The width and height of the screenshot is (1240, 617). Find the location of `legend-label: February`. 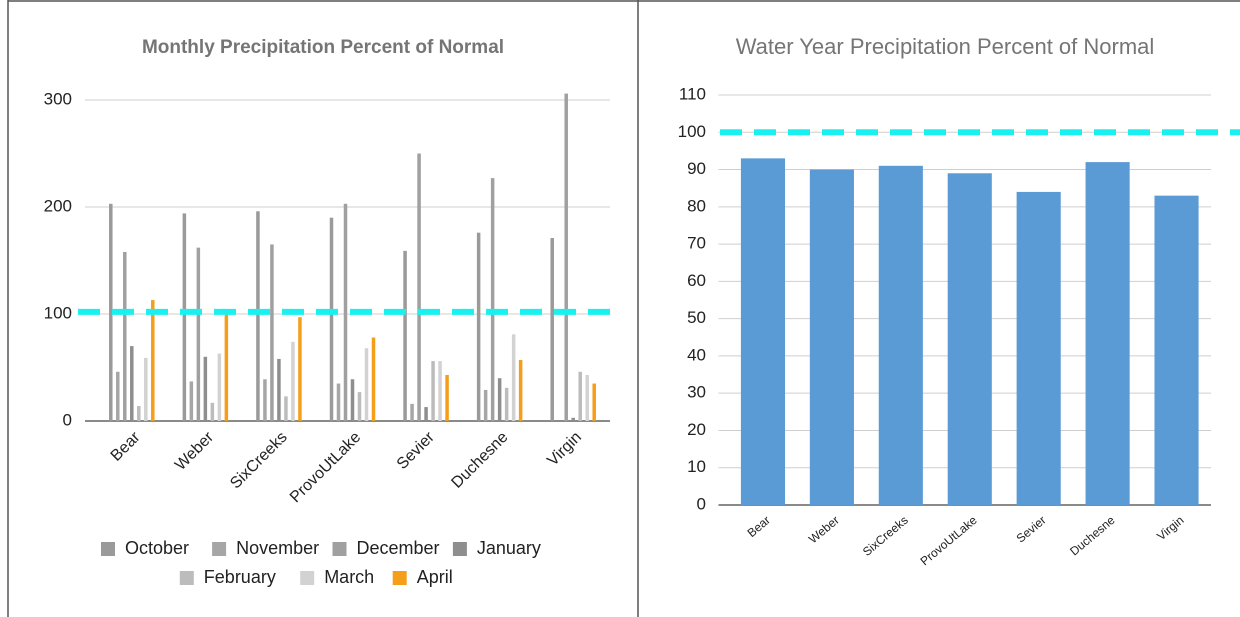

legend-label: February is located at coordinates (240, 577).